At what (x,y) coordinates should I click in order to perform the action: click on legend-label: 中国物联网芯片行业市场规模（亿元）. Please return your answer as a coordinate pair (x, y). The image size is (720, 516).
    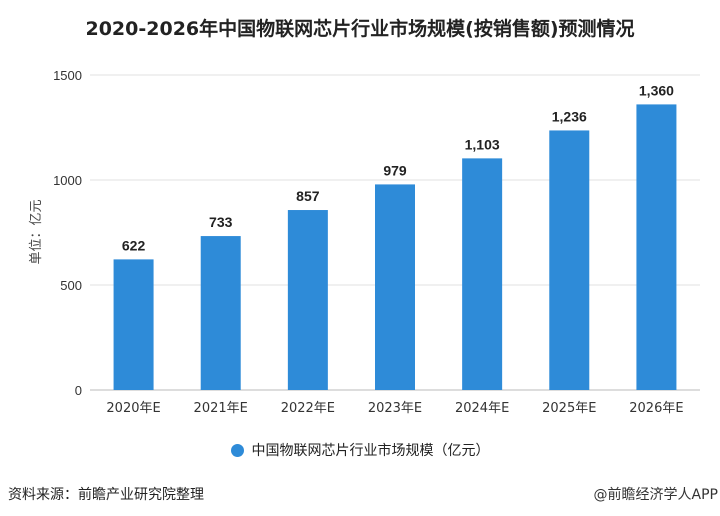
    Looking at the image, I should click on (370, 451).